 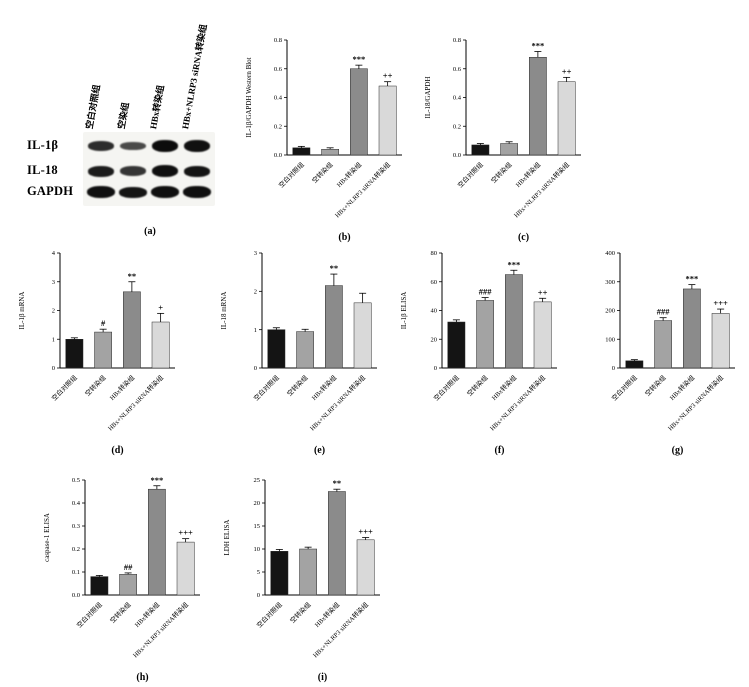 What do you see at coordinates (257, 526) in the screenshot?
I see `y-tick-label: 15` at bounding box center [257, 526].